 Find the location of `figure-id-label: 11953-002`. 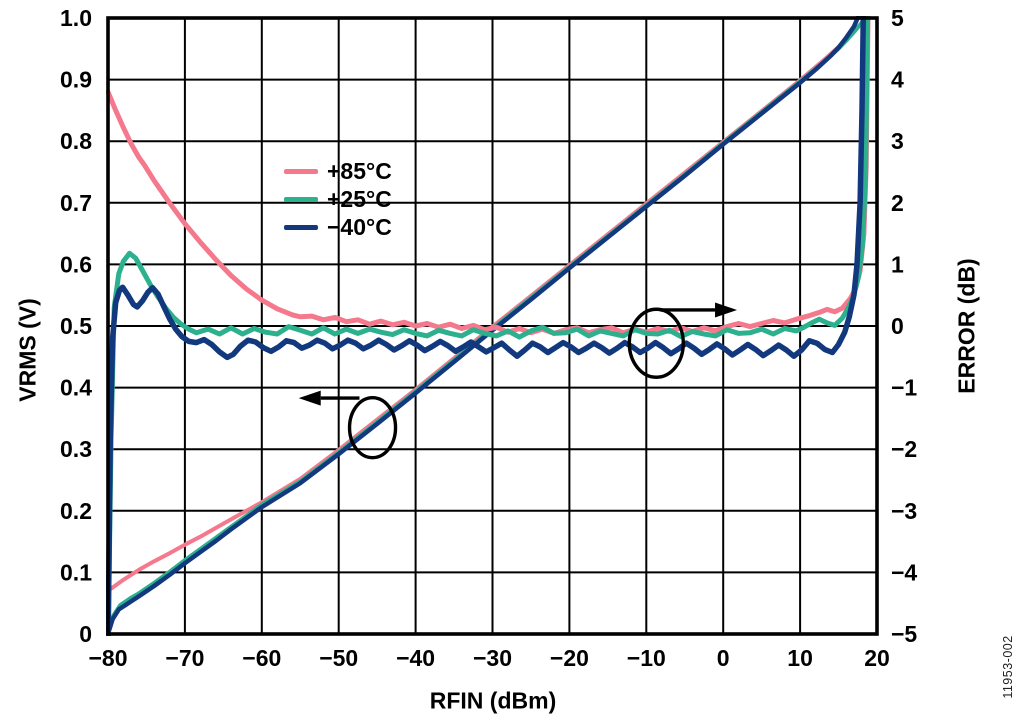

figure-id-label: 11953-002 is located at coordinates (1008, 667).